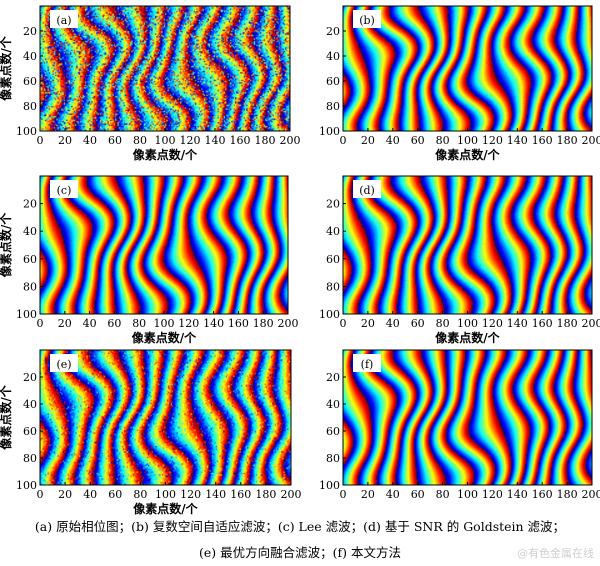 The width and height of the screenshot is (600, 566). What do you see at coordinates (555, 553) in the screenshot?
I see `watermark: @有色金属在线` at bounding box center [555, 553].